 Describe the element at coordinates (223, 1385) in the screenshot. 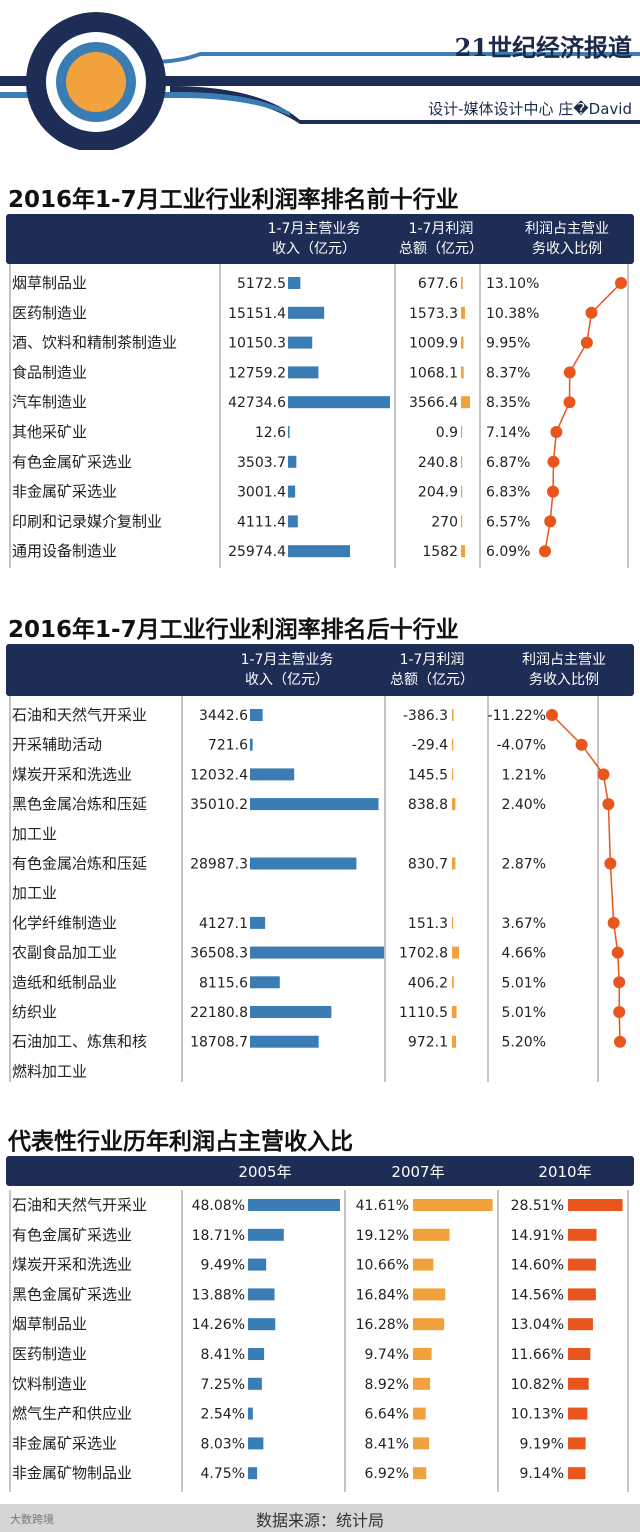

I see `value-label: 7.25%` at that location.